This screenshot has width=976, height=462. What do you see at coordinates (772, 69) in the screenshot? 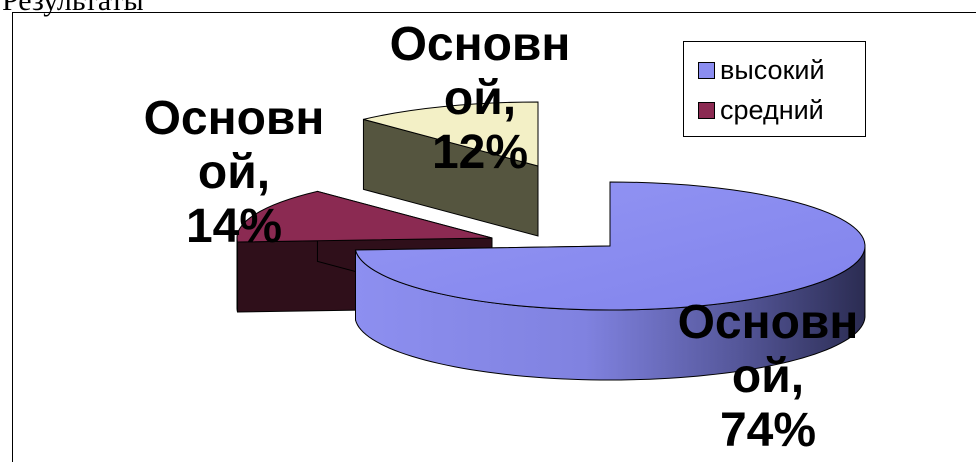
I see `legend-label: высокий` at bounding box center [772, 69].